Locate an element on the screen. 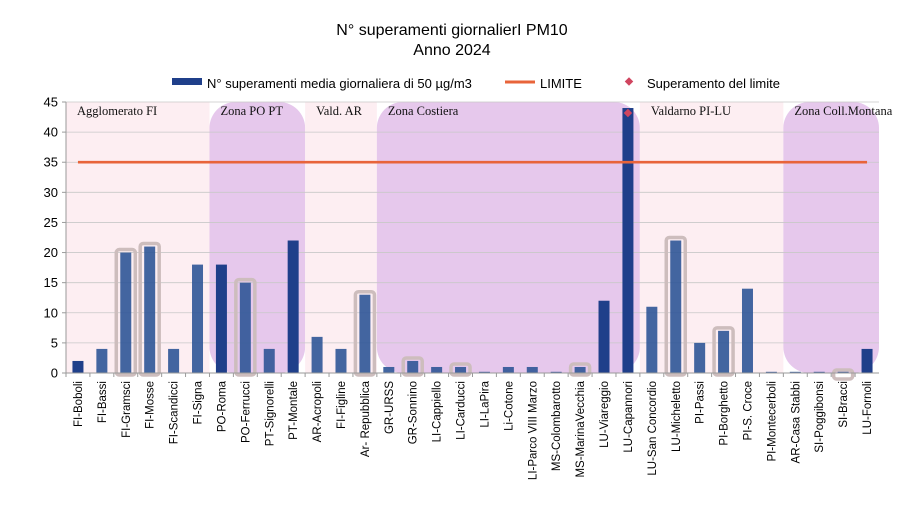  x-tick-label: LI-Cappiello is located at coordinates (438, 411).